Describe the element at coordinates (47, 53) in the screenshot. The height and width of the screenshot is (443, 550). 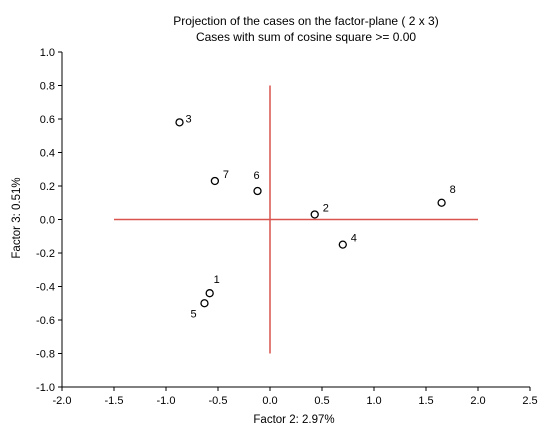
I see `y-tick-label: 1.0` at that location.